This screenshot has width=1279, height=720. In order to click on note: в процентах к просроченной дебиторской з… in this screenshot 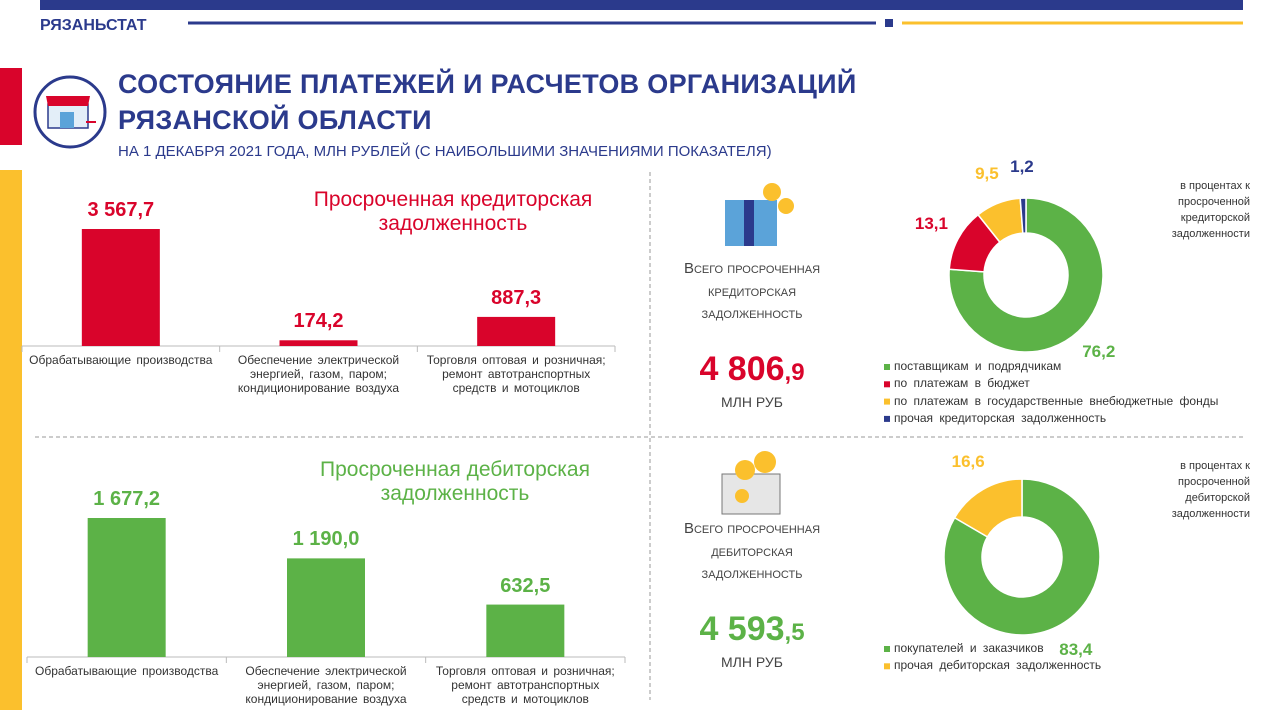, I will do `click(1210, 490)`.